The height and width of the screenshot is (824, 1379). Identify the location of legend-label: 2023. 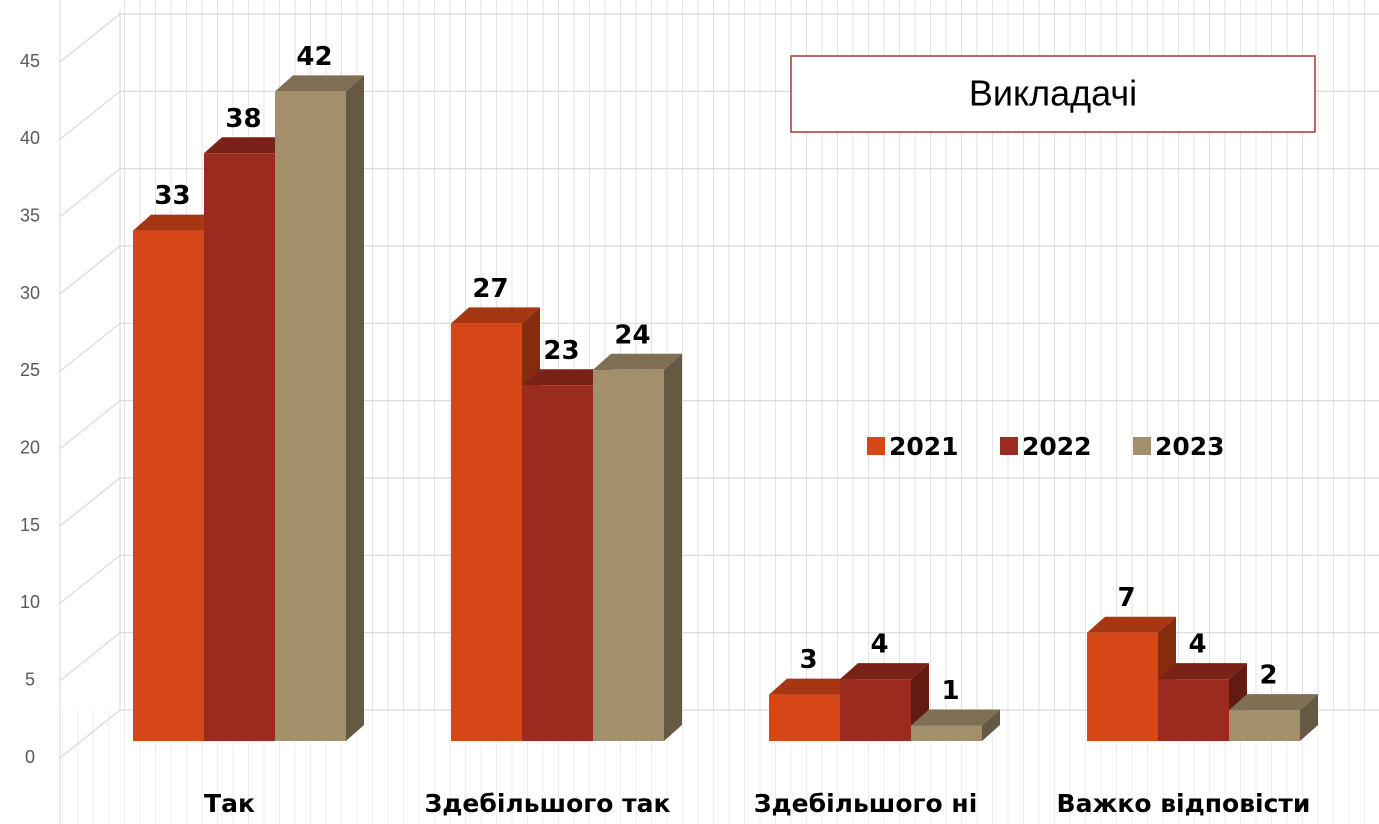
(1190, 446).